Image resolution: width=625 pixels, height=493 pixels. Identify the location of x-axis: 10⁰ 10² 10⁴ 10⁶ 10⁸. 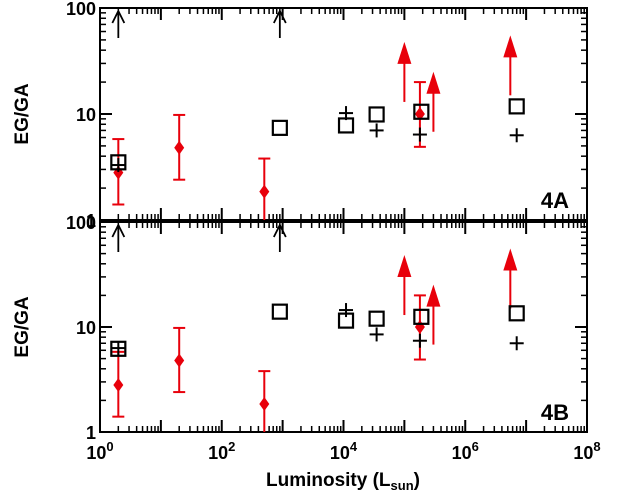
(343, 451).